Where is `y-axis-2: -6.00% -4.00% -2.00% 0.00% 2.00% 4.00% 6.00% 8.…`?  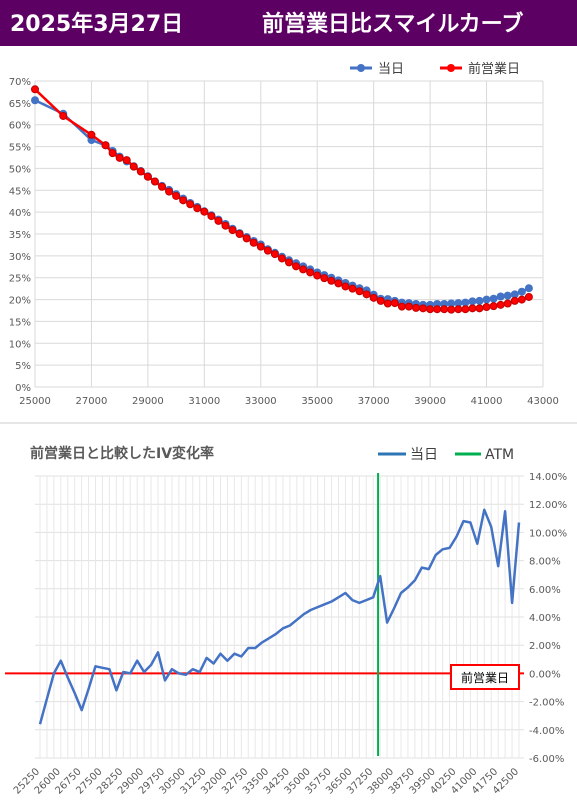
y-axis-2: -6.00% -4.00% -2.00% 0.00% 2.00% 4.00% 6.00% 8.… is located at coordinates (548, 618).